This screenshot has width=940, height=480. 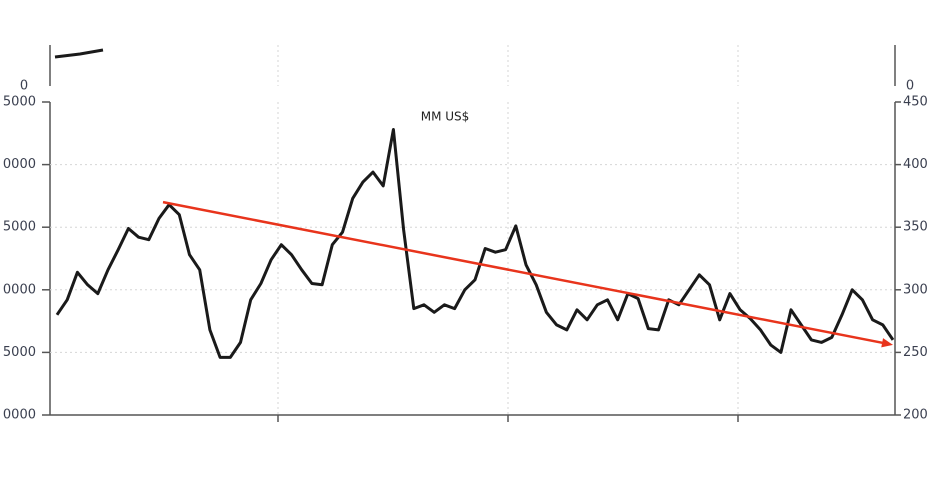 What do you see at coordinates (915, 352) in the screenshot?
I see `y2-tick-label: 250` at bounding box center [915, 352].